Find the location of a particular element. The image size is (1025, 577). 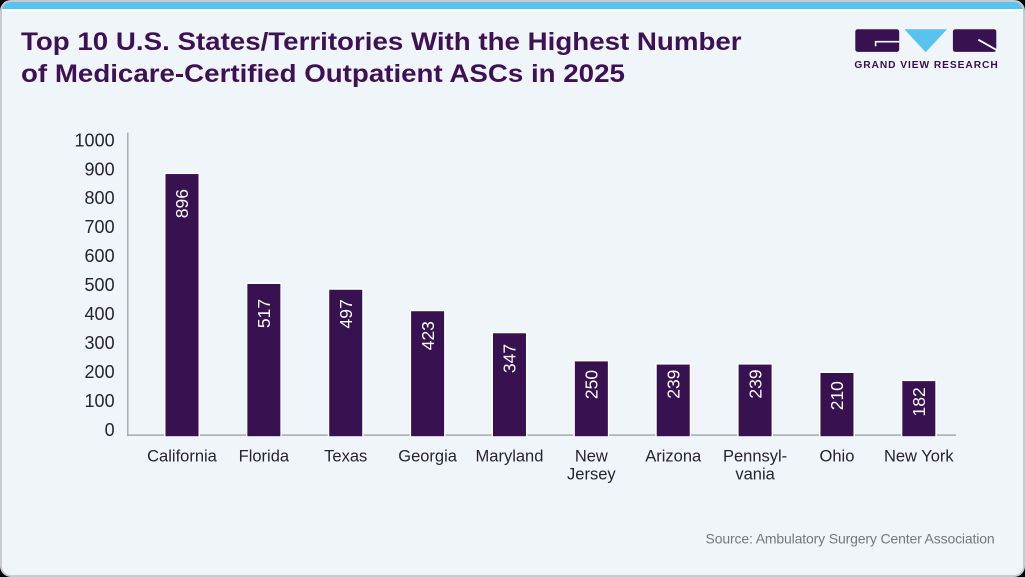

svg-text: Maryland is located at coordinates (510, 456).